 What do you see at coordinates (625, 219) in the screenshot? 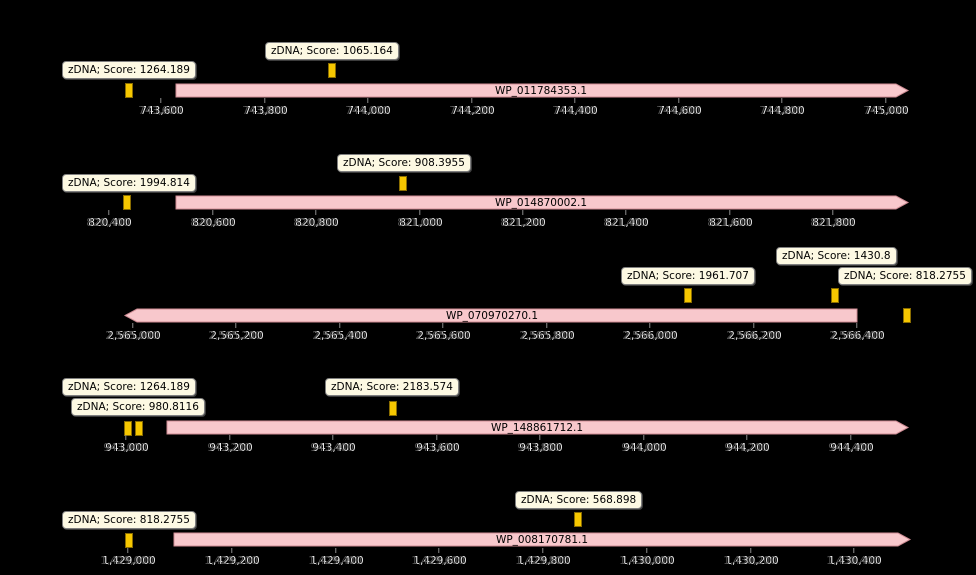
I see `axis-tick-label: 821,400` at bounding box center [625, 219].